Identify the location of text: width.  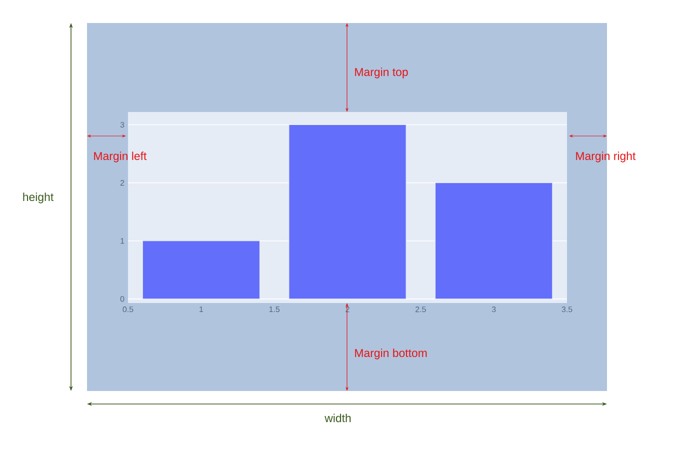
(337, 418).